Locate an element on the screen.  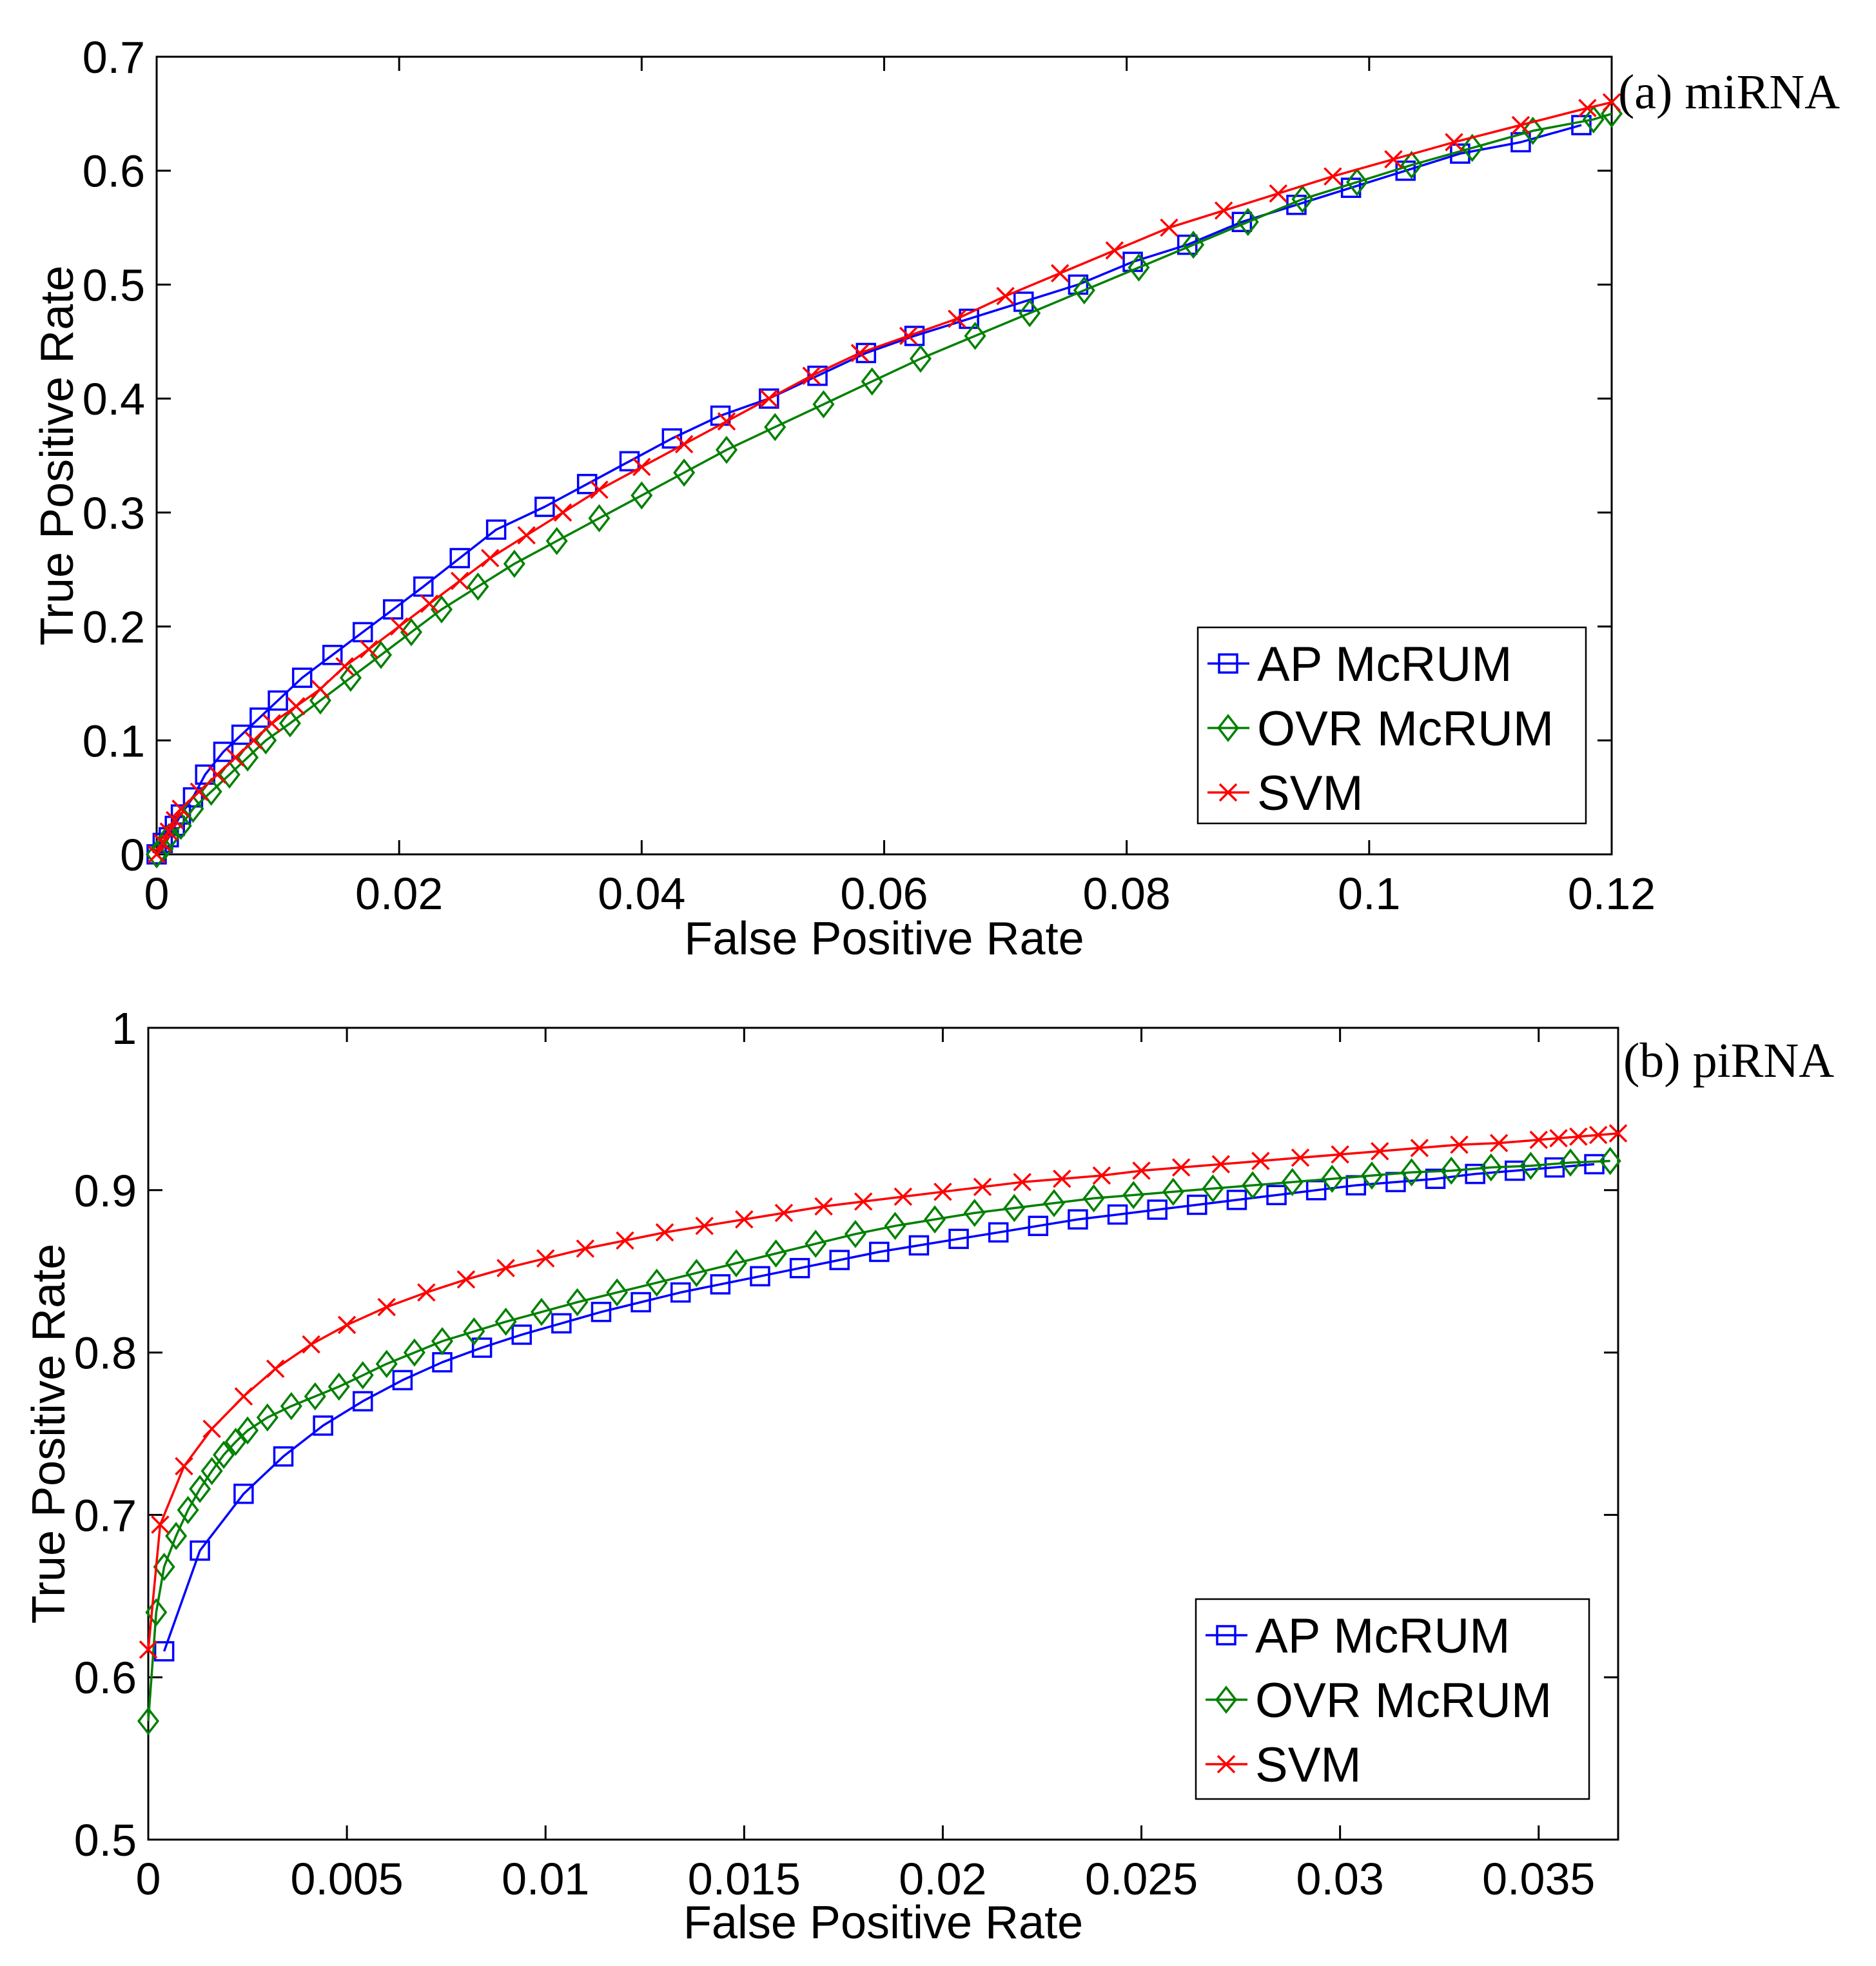
x-axis-label: False Positive Rate is located at coordinates (884, 939).